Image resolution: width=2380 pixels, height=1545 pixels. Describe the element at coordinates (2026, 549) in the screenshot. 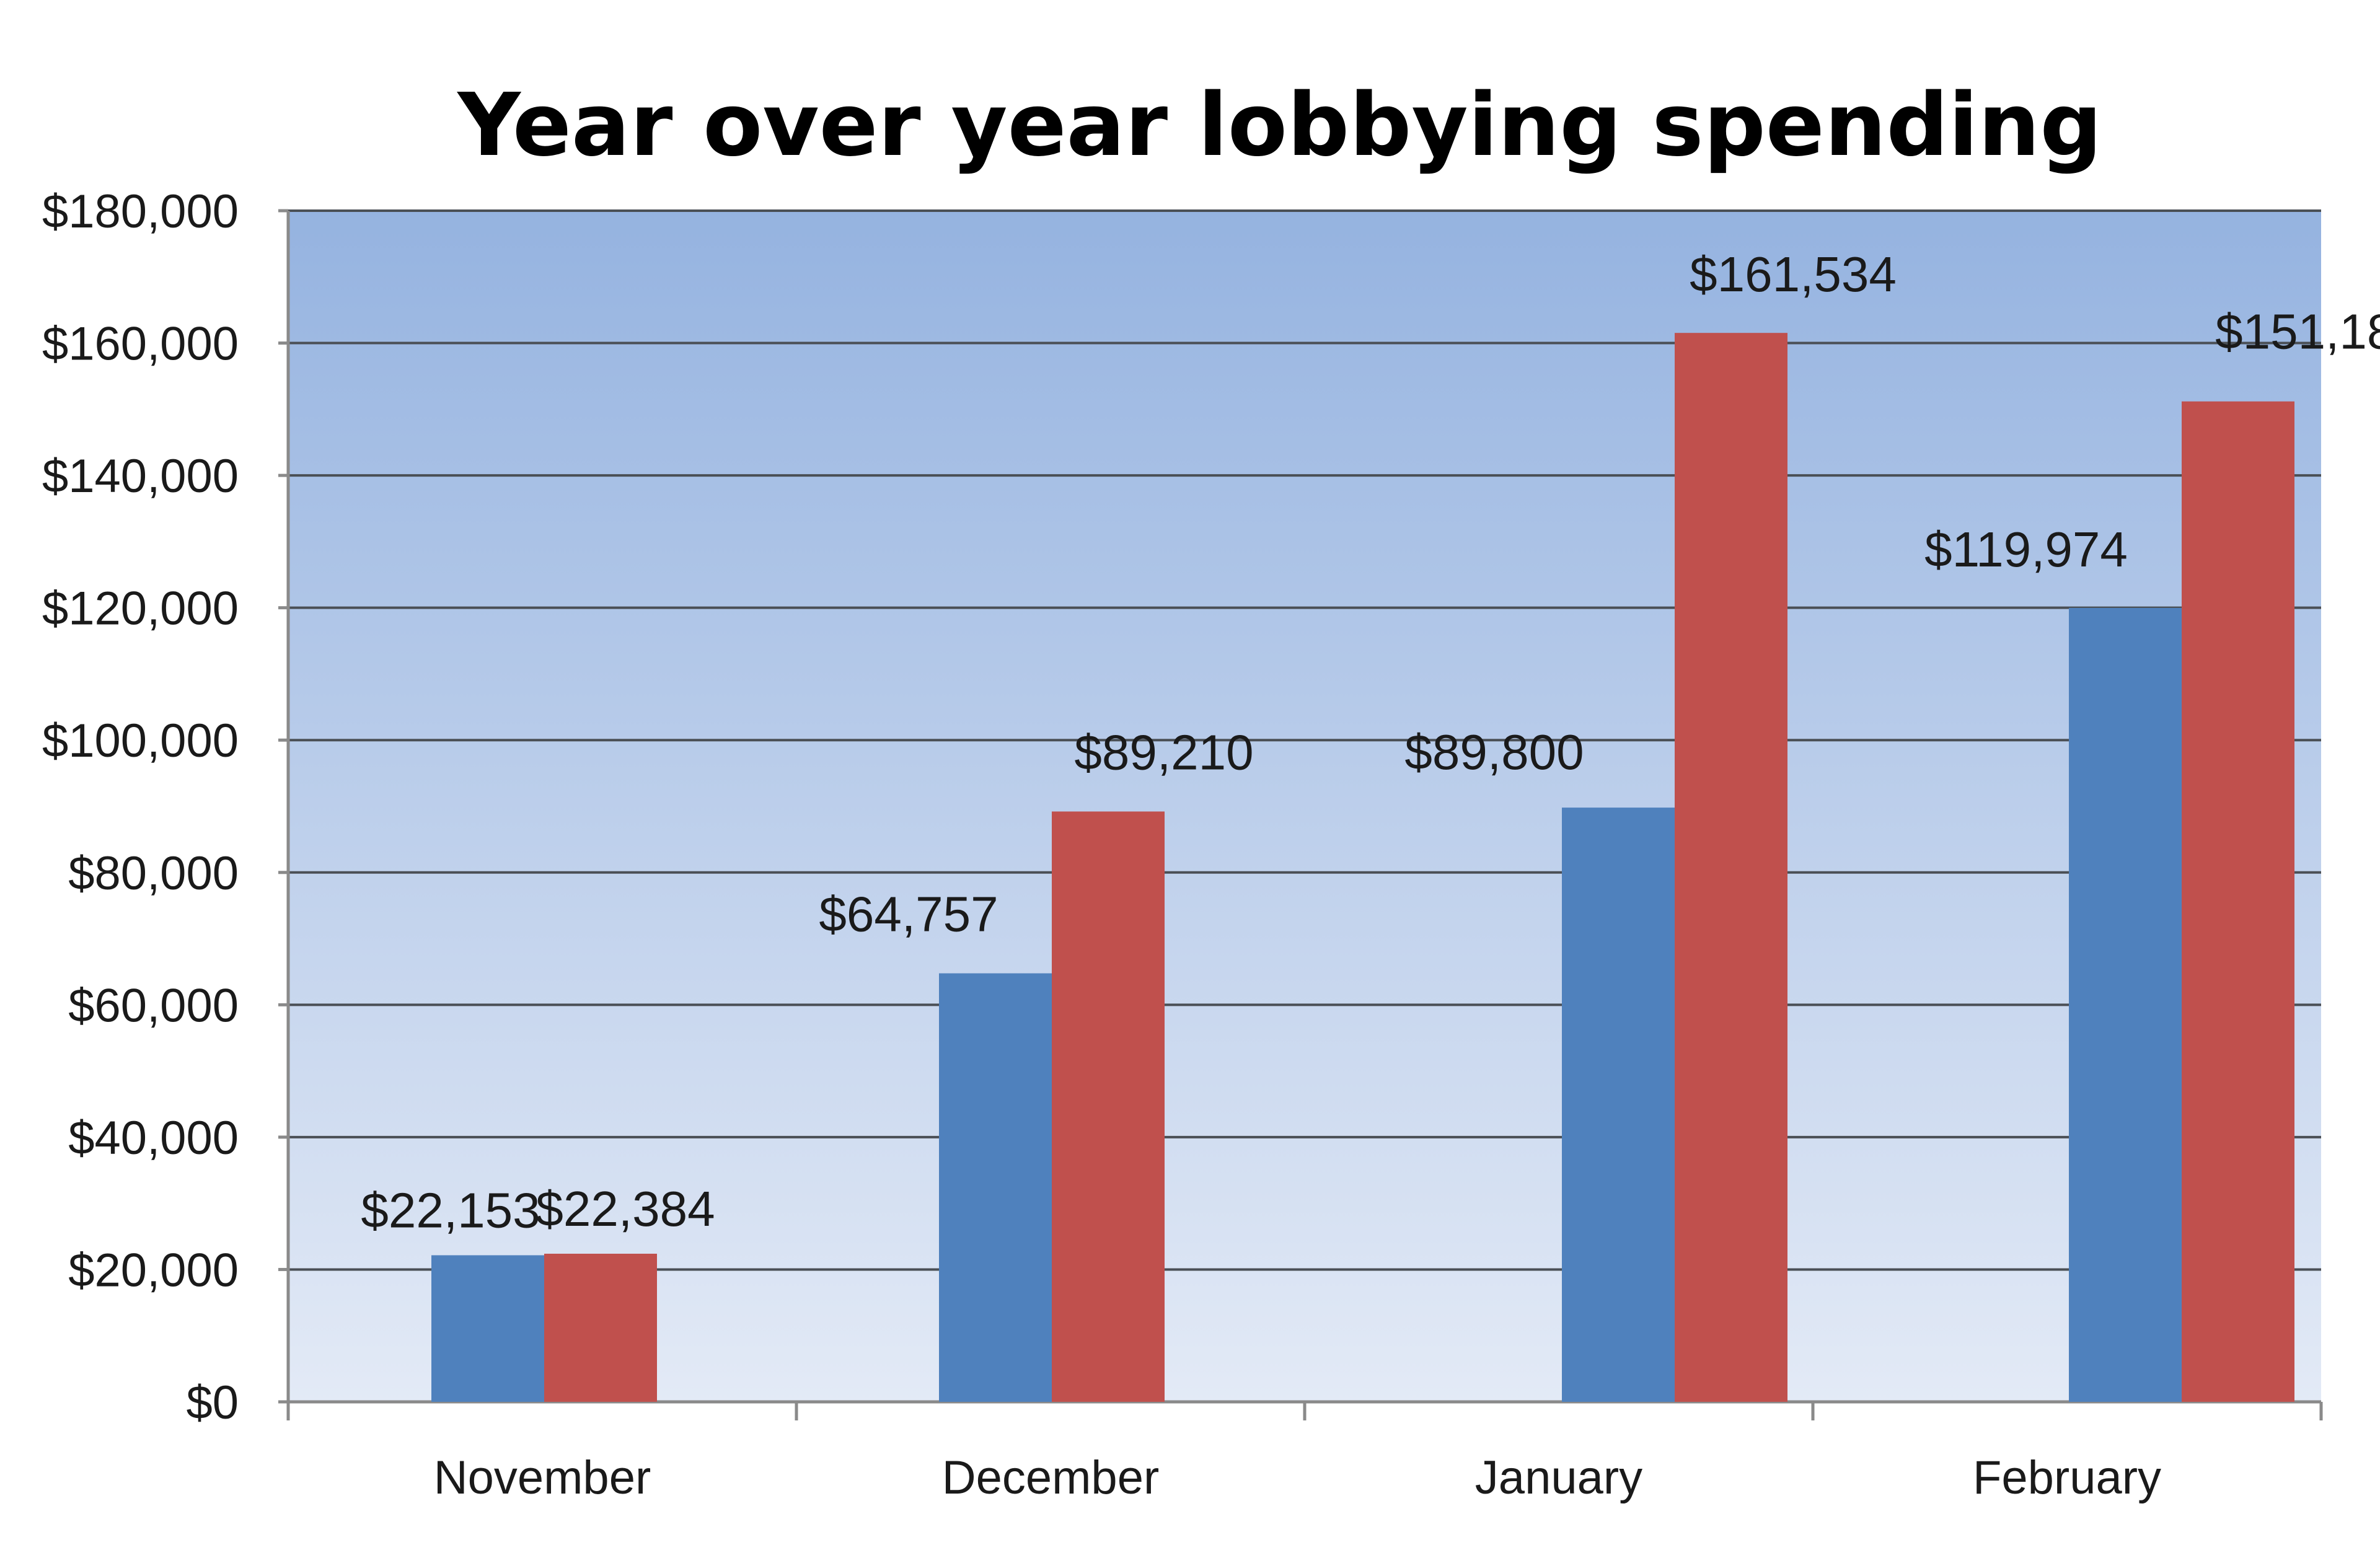

I see `data-label: $119,974` at that location.